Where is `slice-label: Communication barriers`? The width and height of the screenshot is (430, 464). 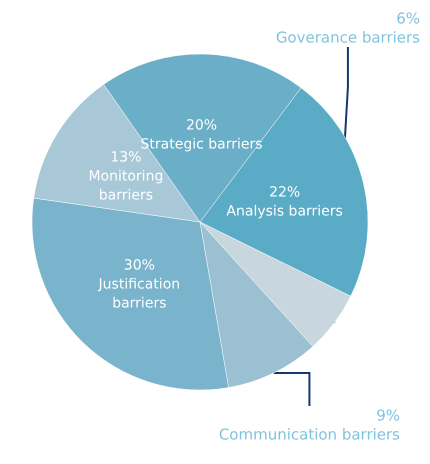 slice-label: Communication barriers is located at coordinates (309, 435).